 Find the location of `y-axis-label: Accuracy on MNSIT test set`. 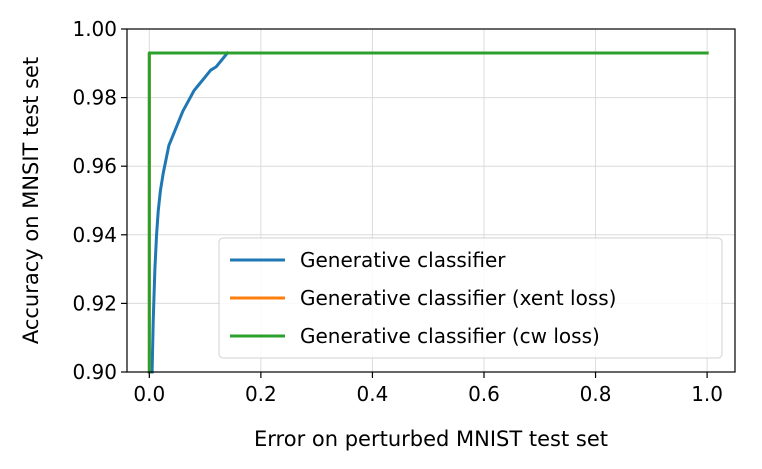

y-axis-label: Accuracy on MNSIT test set is located at coordinates (31, 200).